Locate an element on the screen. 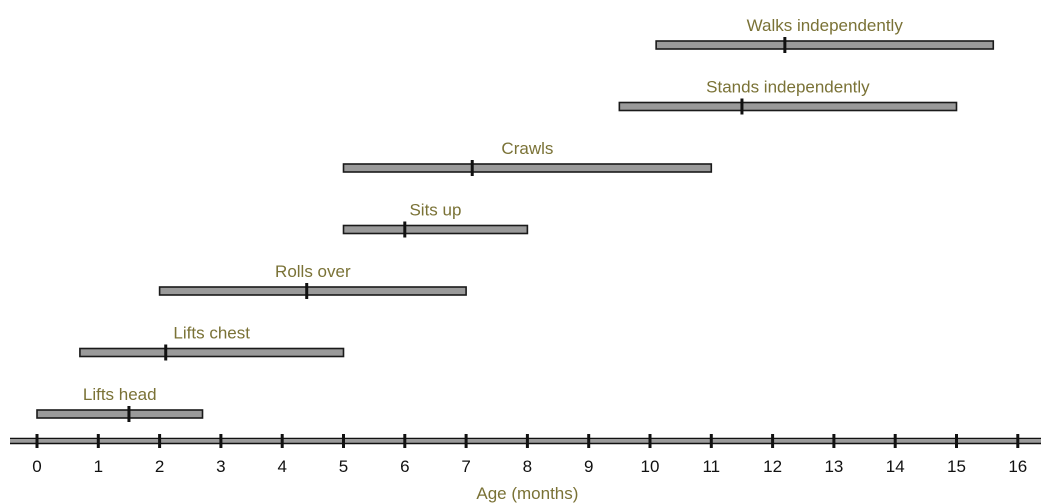 The width and height of the screenshot is (1041, 503). milestone-row: Lifts chest is located at coordinates (212, 342).